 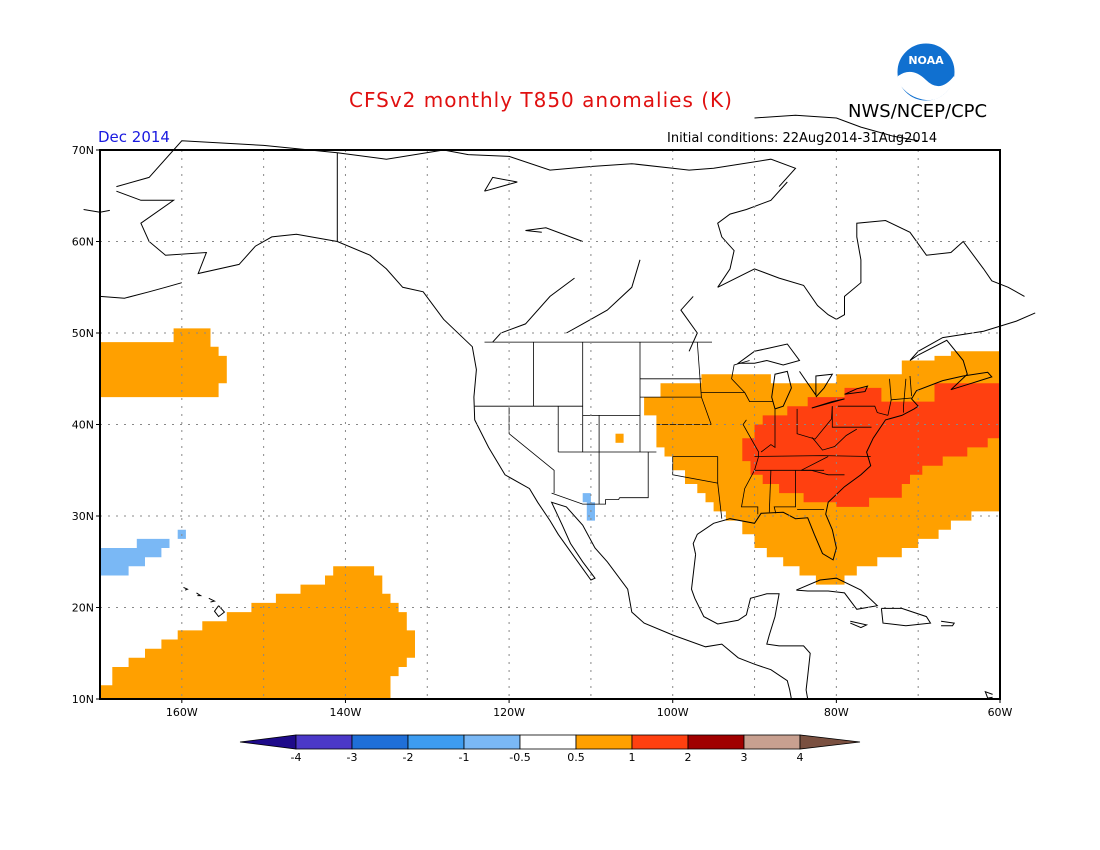 What do you see at coordinates (83, 333) in the screenshot?
I see `lat-label: 50N` at bounding box center [83, 333].